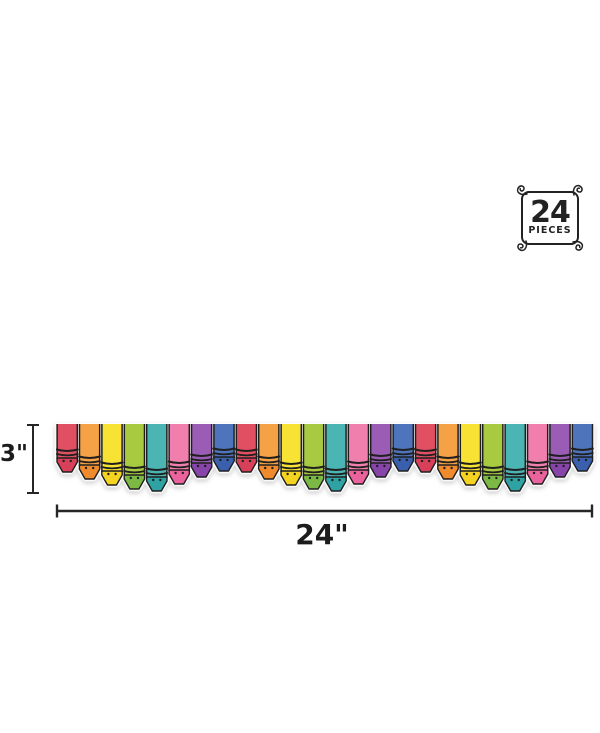 The image size is (600, 733). I want to click on pieces-badge: 24 PIECES, so click(550, 218).